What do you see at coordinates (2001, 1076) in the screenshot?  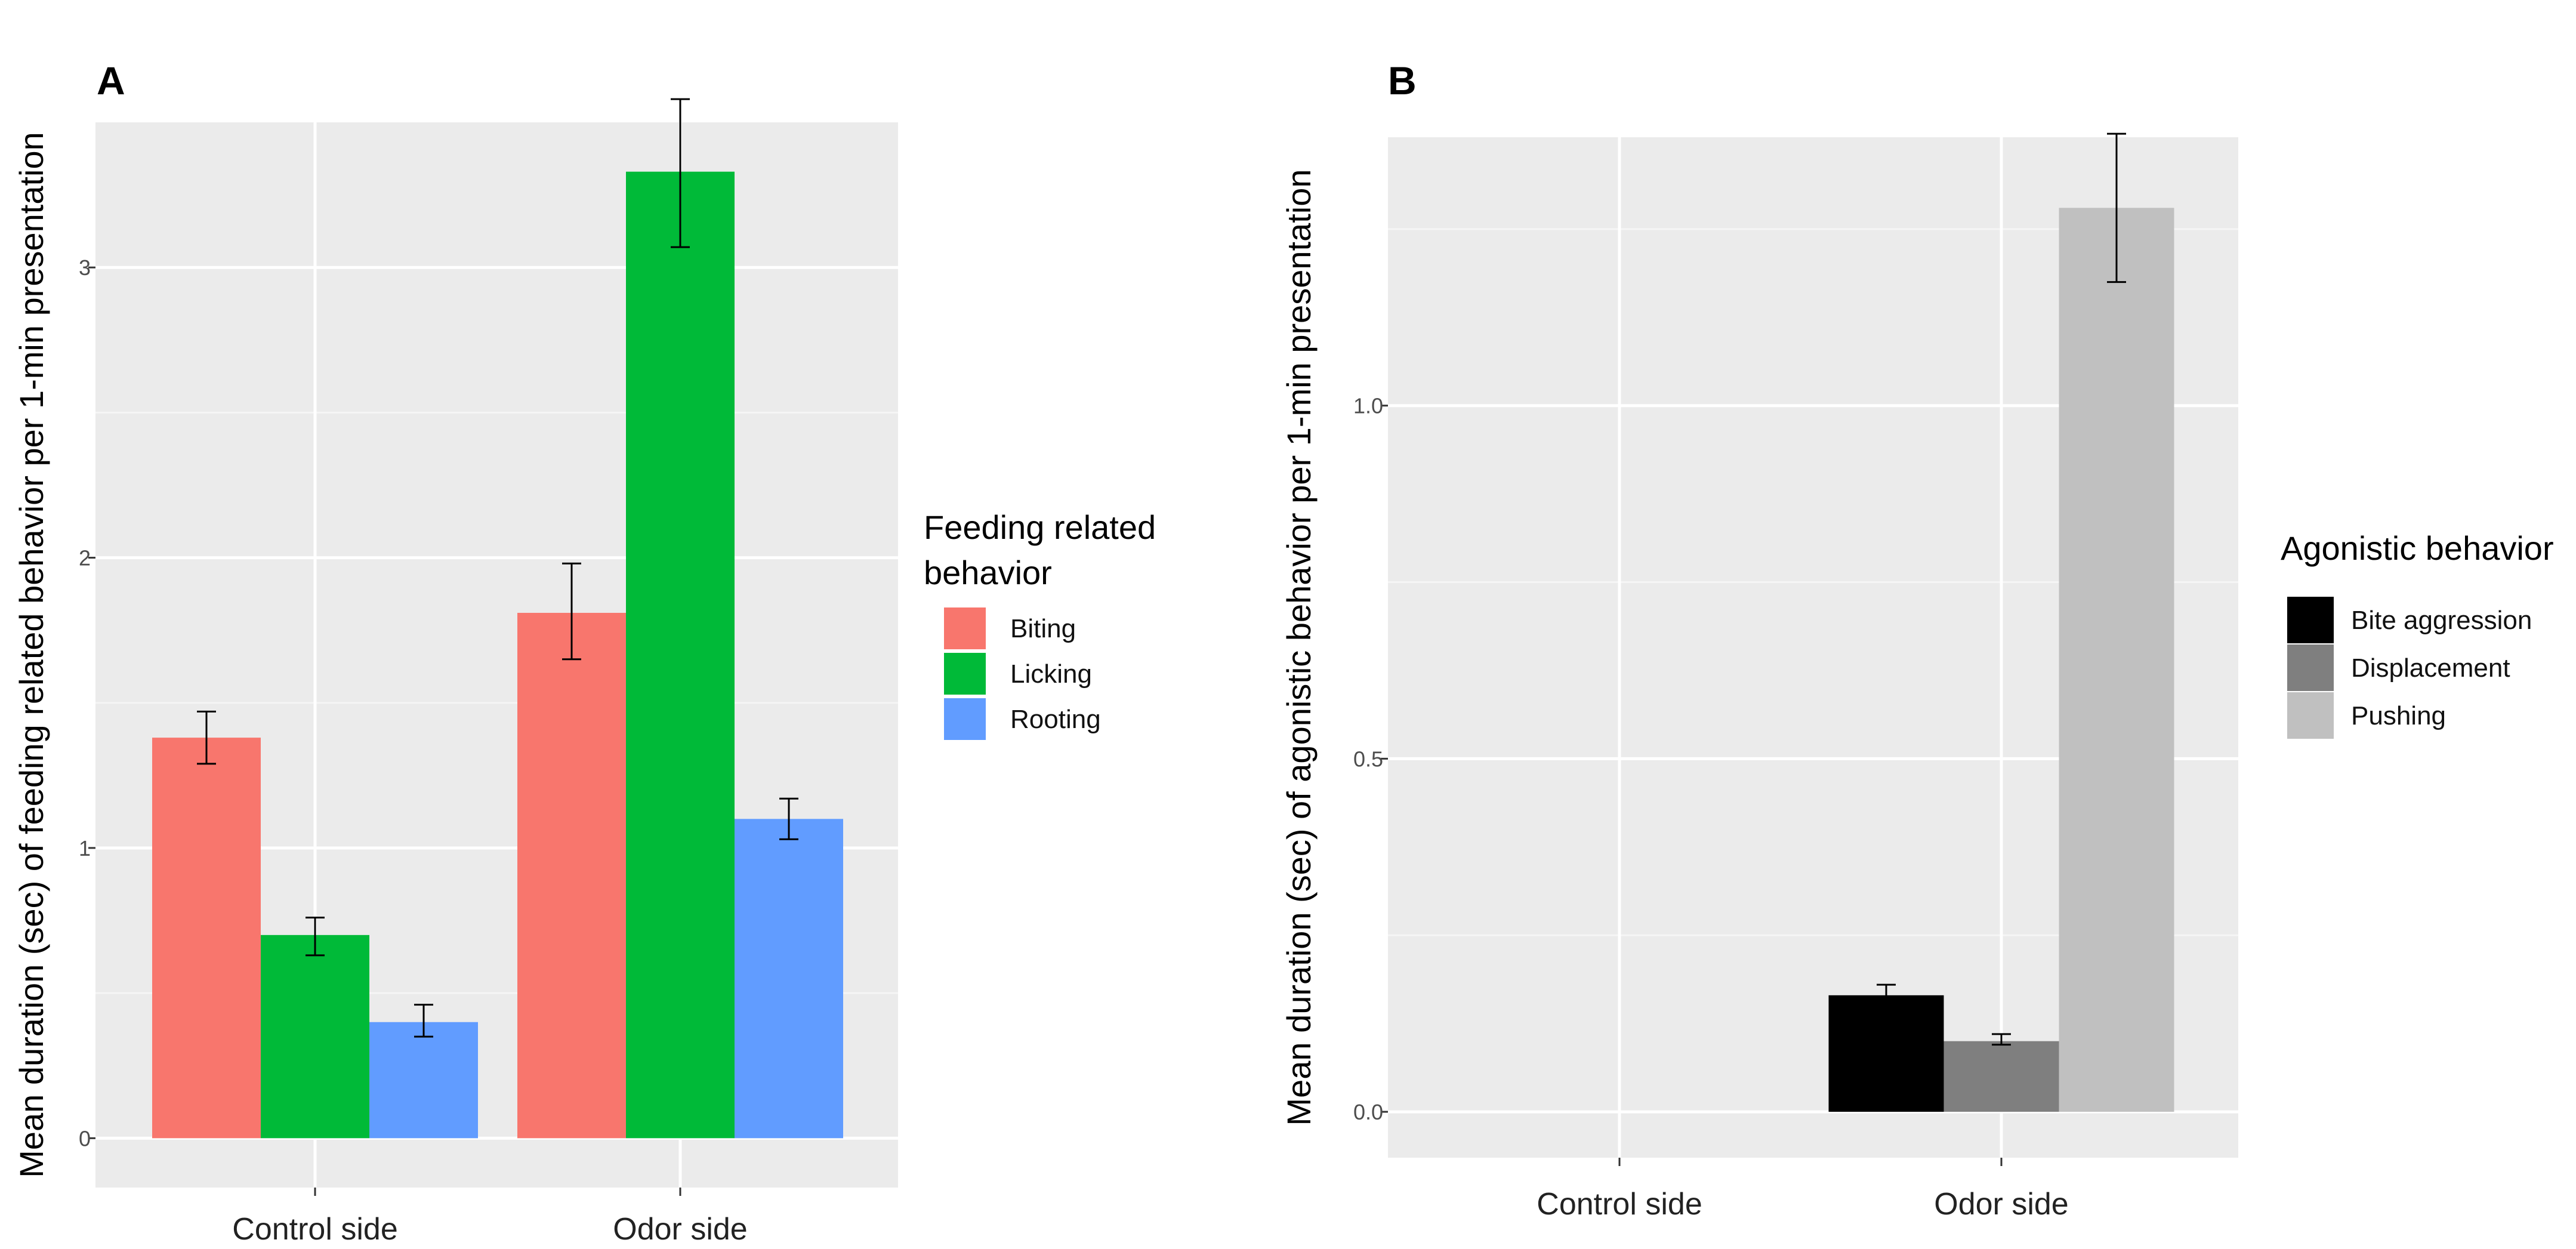 I see `bar-displacement` at bounding box center [2001, 1076].